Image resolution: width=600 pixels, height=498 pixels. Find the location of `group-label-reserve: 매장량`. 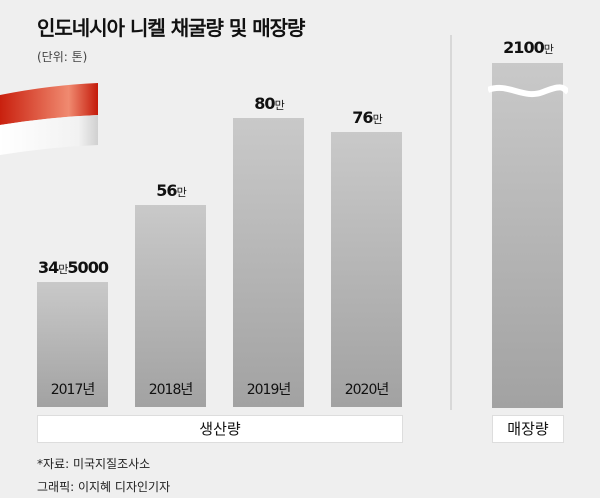

group-label-reserve: 매장량 is located at coordinates (528, 429).